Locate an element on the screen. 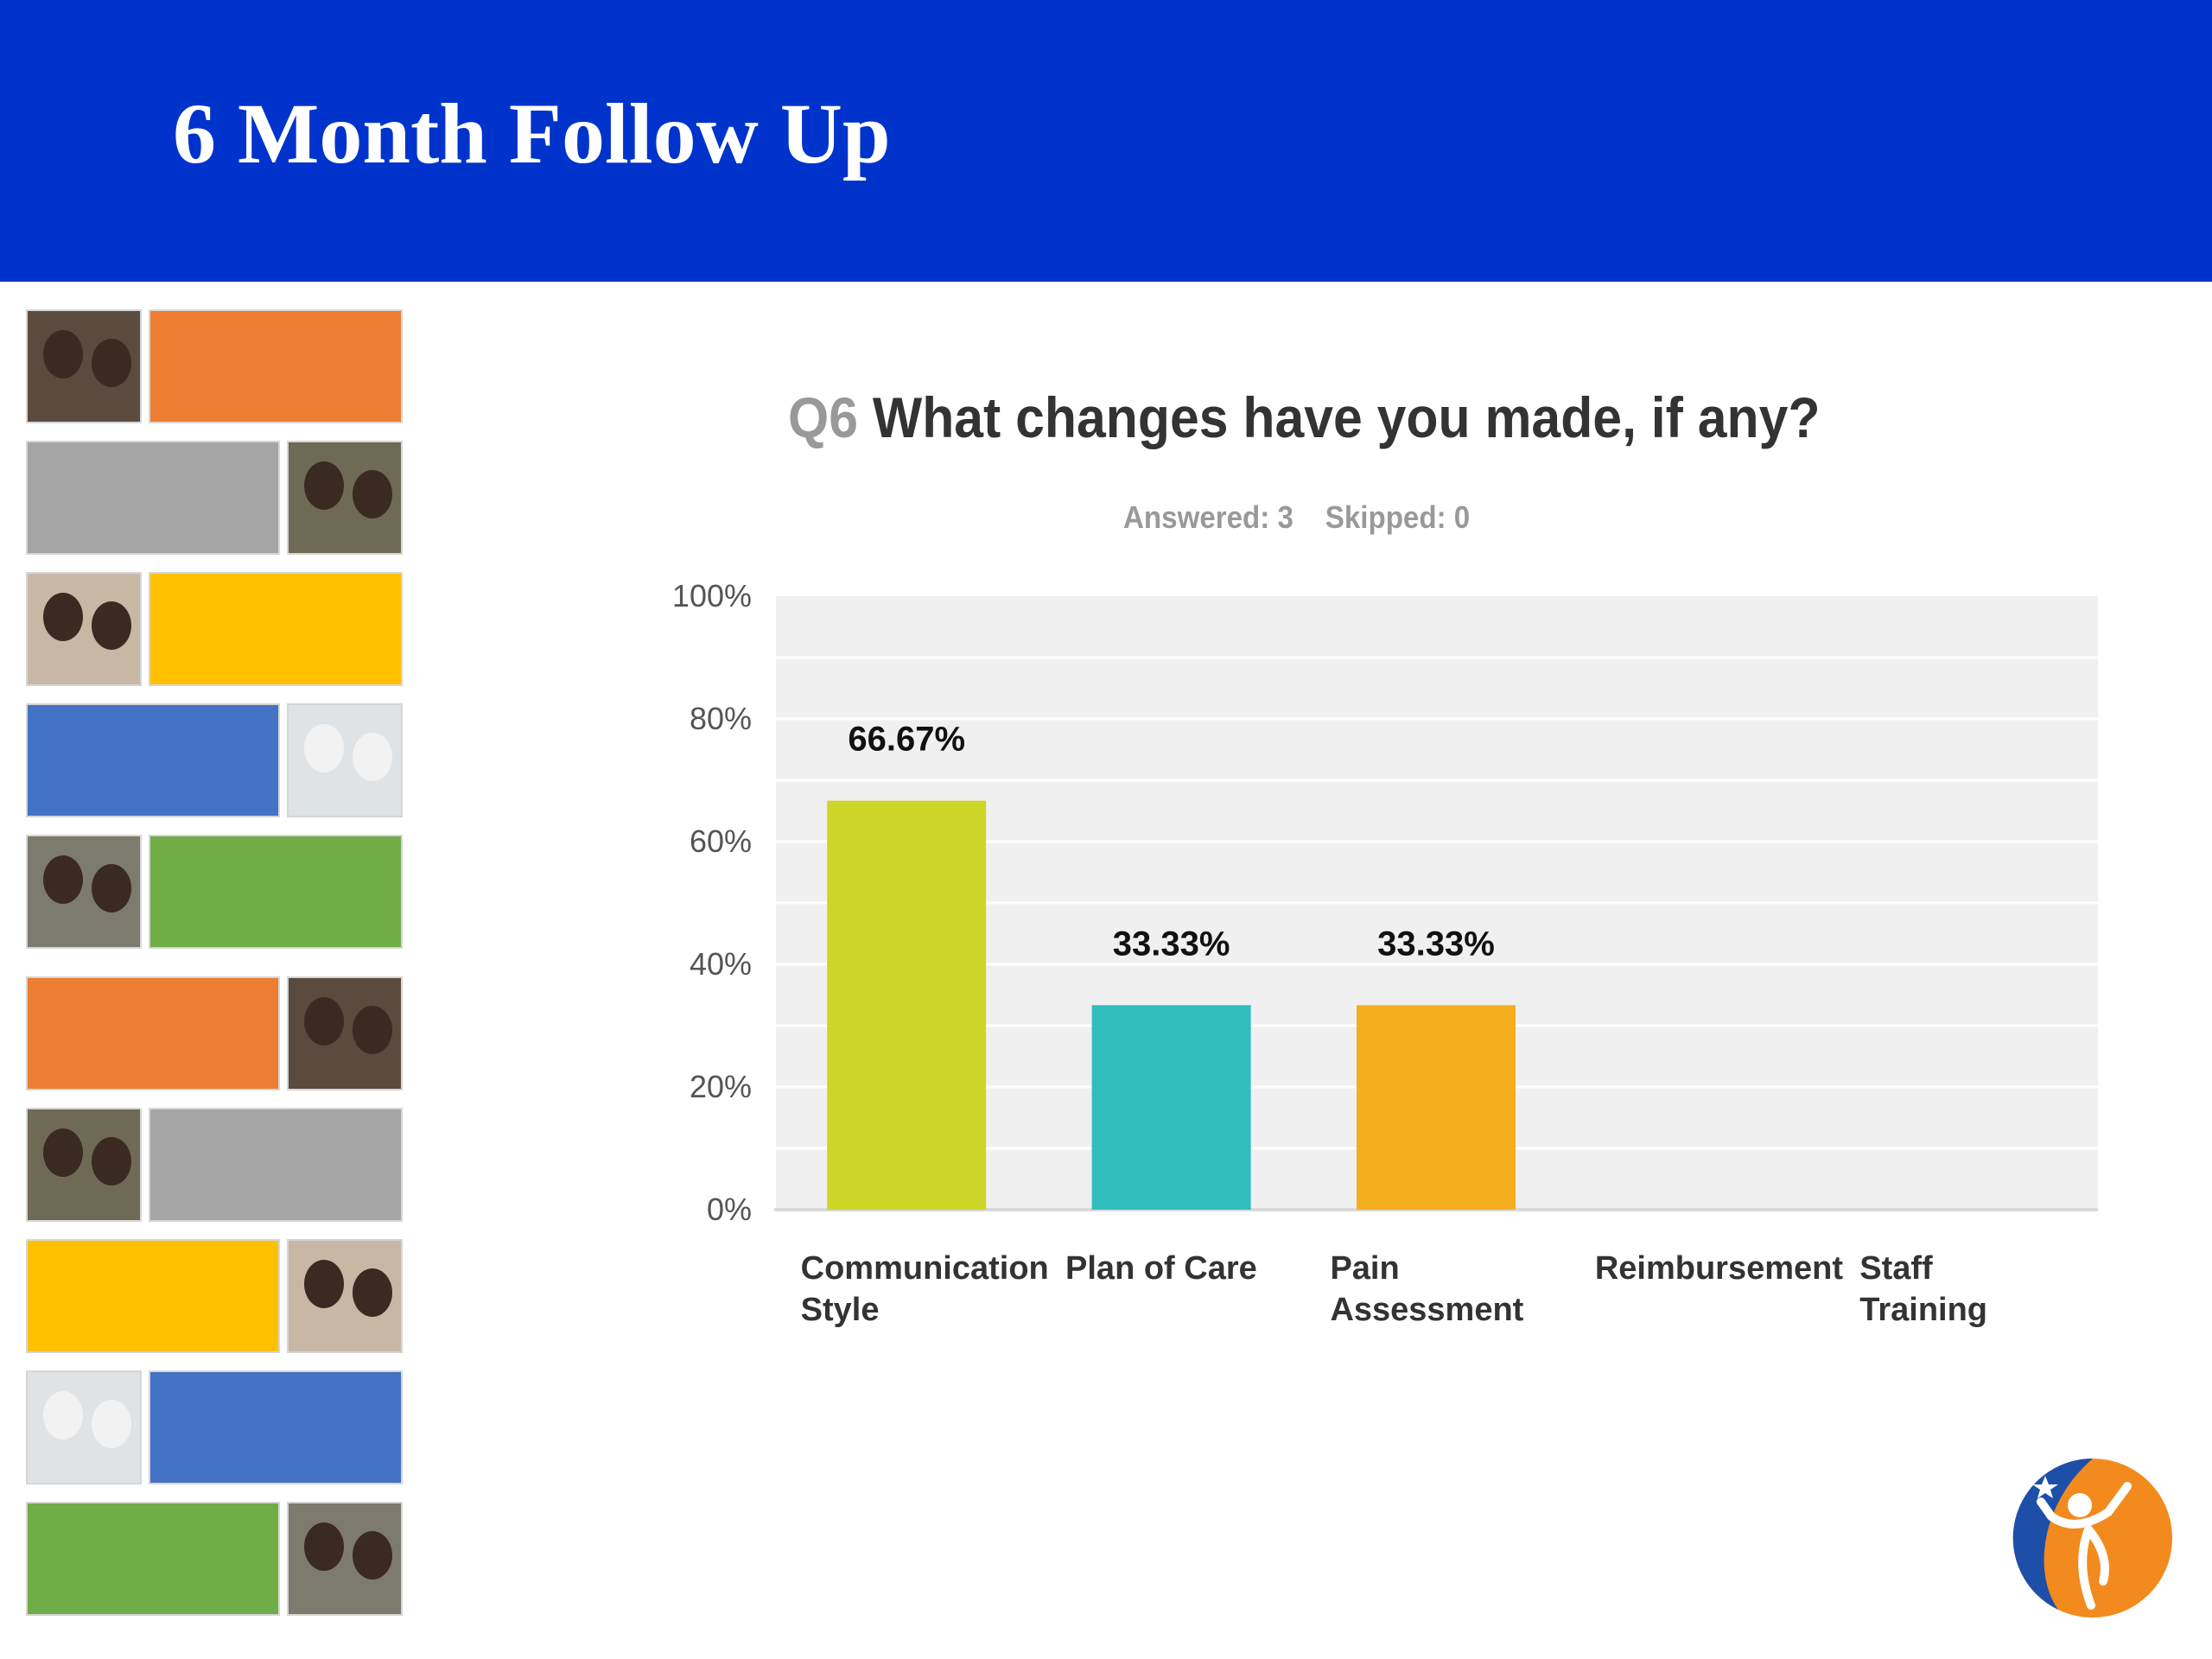  y-tick-label: 40% is located at coordinates (721, 964).